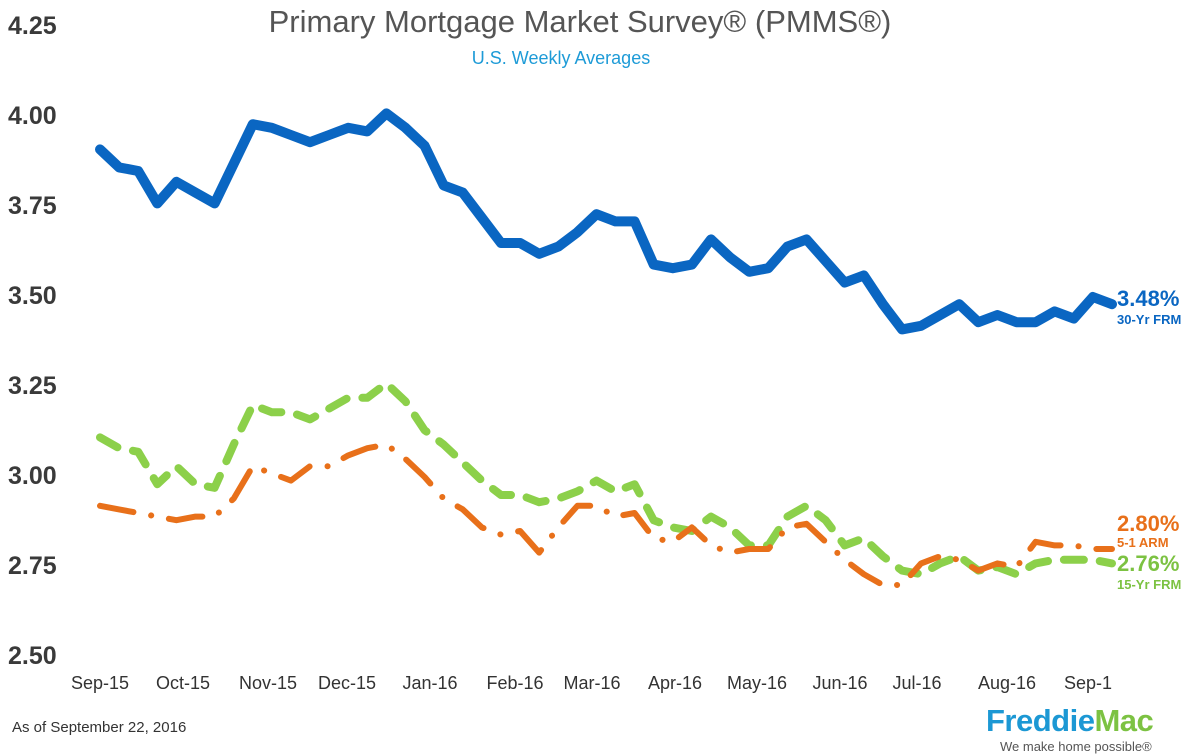 This screenshot has width=1200, height=756. Describe the element at coordinates (183, 683) in the screenshot. I see `x-tick-label: Oct-15` at that location.